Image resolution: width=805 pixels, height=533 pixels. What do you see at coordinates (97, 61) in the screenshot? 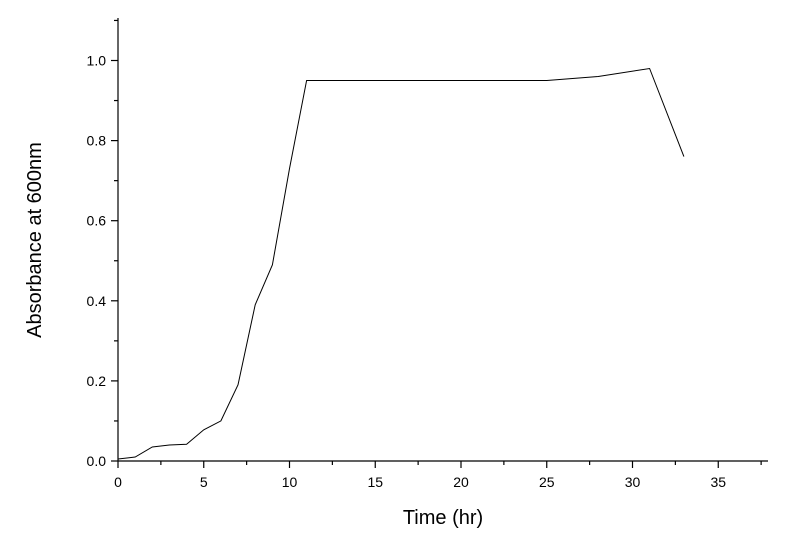
I see `y-tick-label: 1.0` at bounding box center [97, 61].